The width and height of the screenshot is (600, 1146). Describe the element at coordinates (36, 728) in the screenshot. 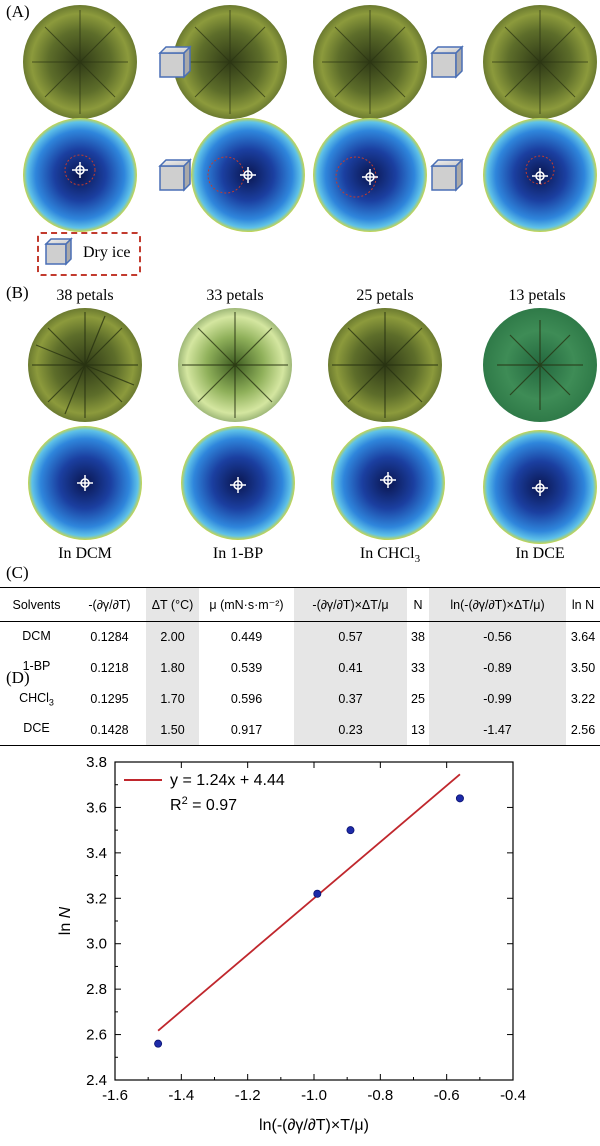

I see `cell-solvent: DCE` at that location.